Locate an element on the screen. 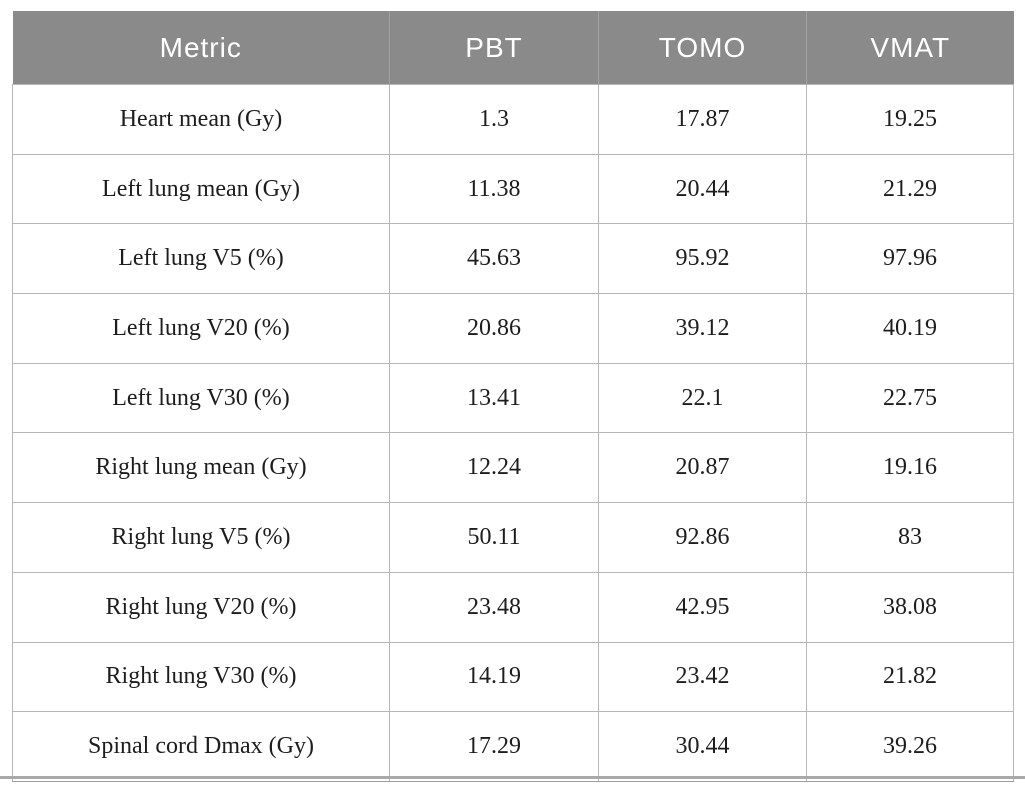 The height and width of the screenshot is (787, 1025). header-cell-metric: Metric is located at coordinates (201, 48).